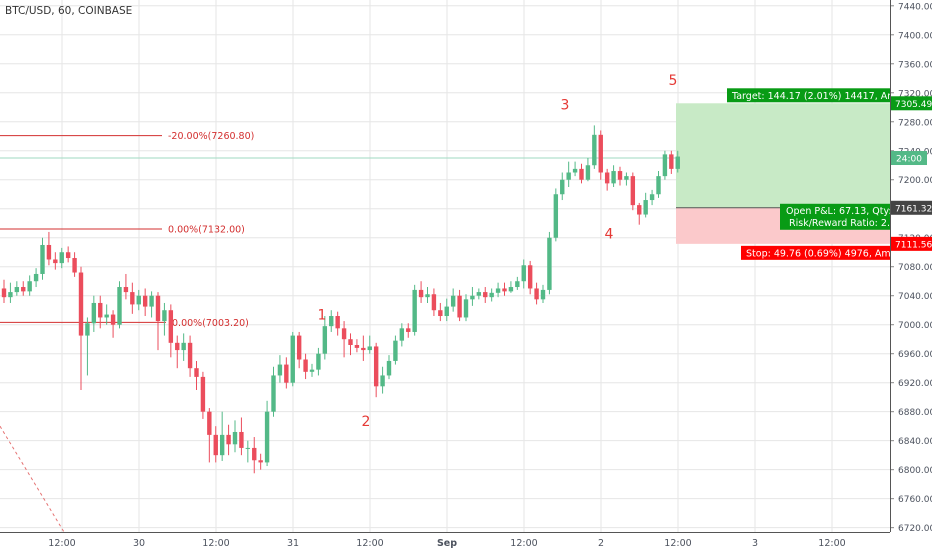 The height and width of the screenshot is (554, 932). Describe the element at coordinates (915, 442) in the screenshot. I see `price-tick-label: 6840.00` at that location.